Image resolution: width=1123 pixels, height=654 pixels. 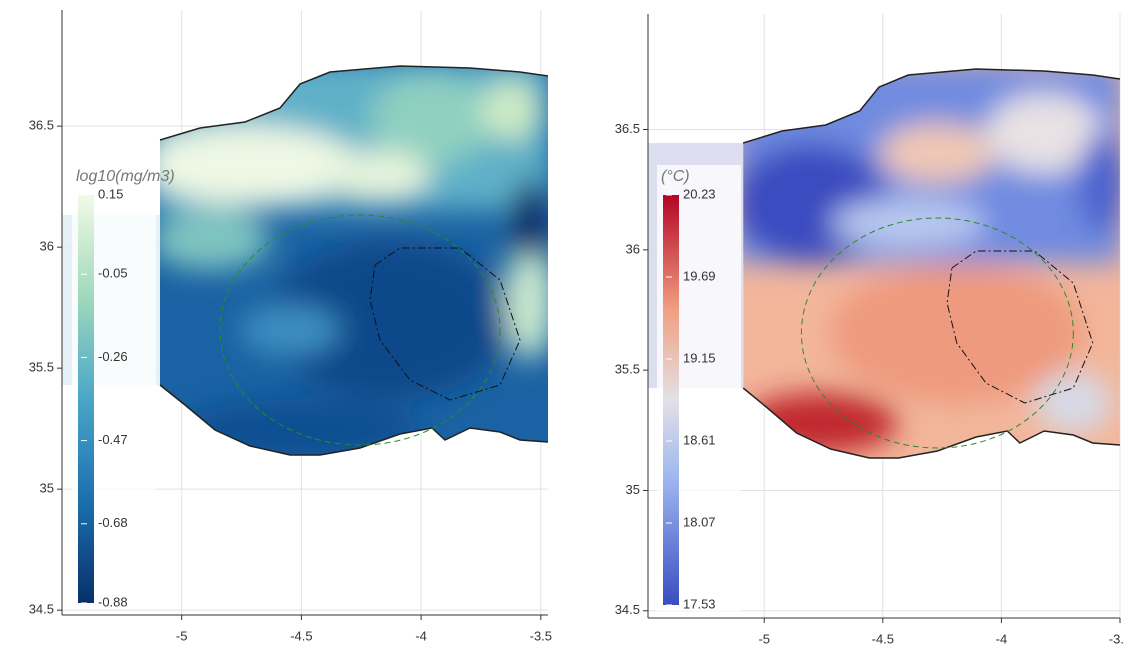 I want to click on colorbar-tick-label: -0.88, so click(x=113, y=601).